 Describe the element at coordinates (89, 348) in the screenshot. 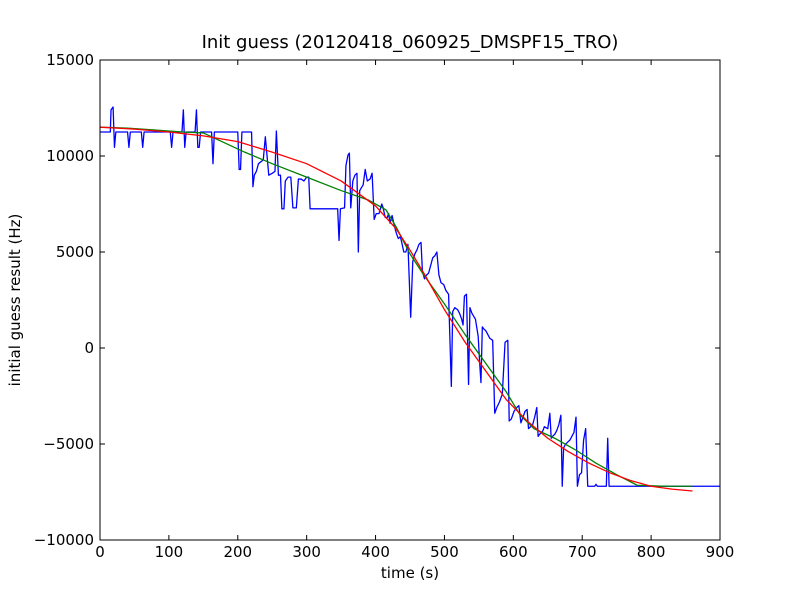

I see `y-tick-label: 0` at that location.